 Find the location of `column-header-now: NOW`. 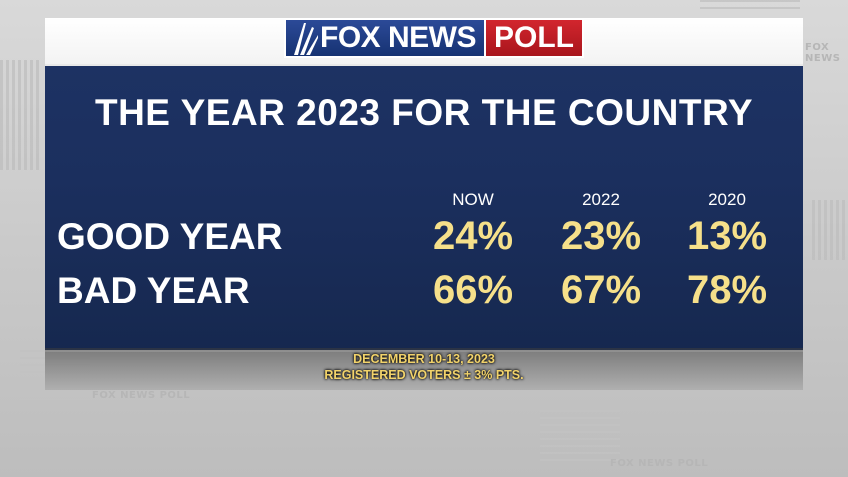

column-header-now: NOW is located at coordinates (473, 199).